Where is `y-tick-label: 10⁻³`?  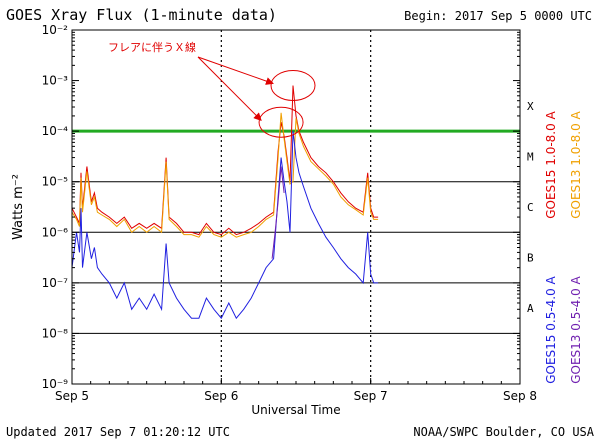 y-tick-label: 10⁻³ is located at coordinates (55, 81).